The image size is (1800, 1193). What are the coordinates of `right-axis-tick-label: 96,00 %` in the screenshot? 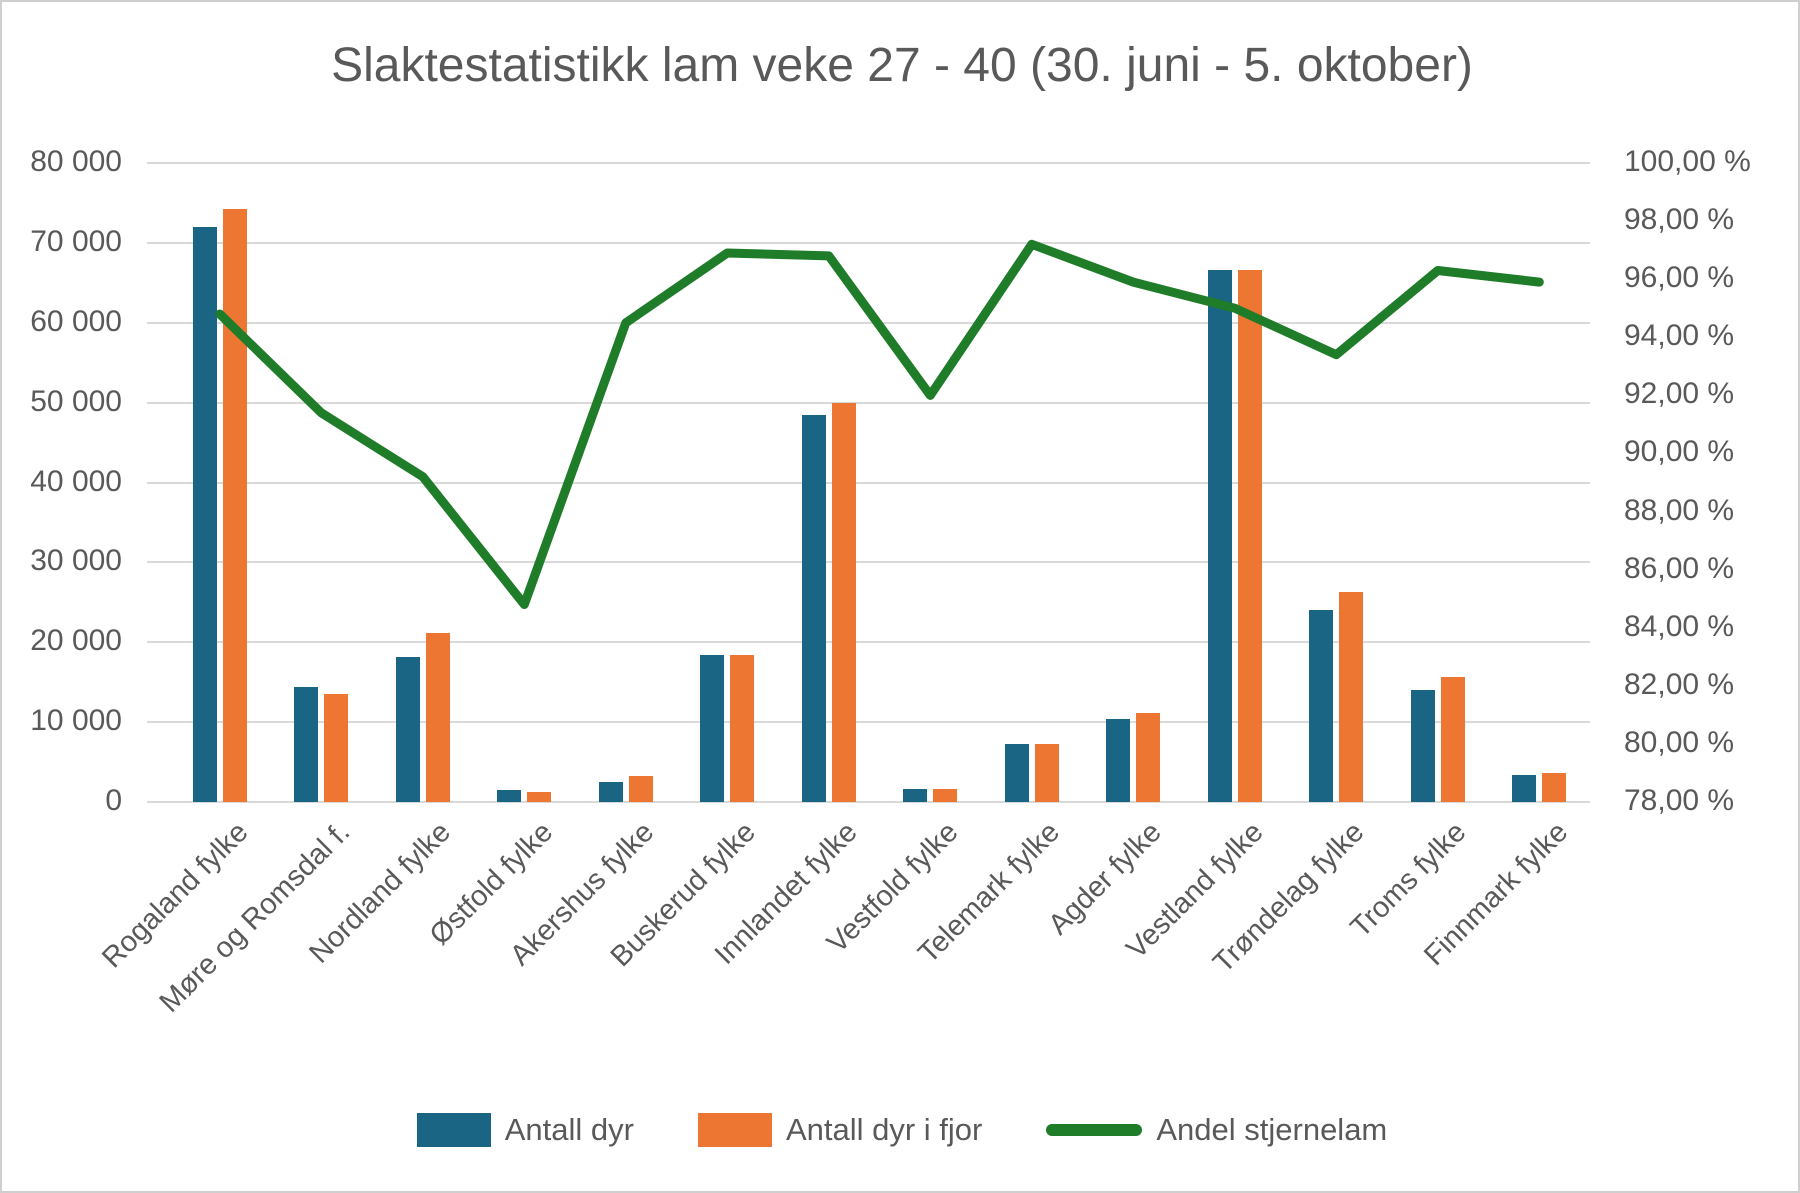 It's located at (1679, 277).